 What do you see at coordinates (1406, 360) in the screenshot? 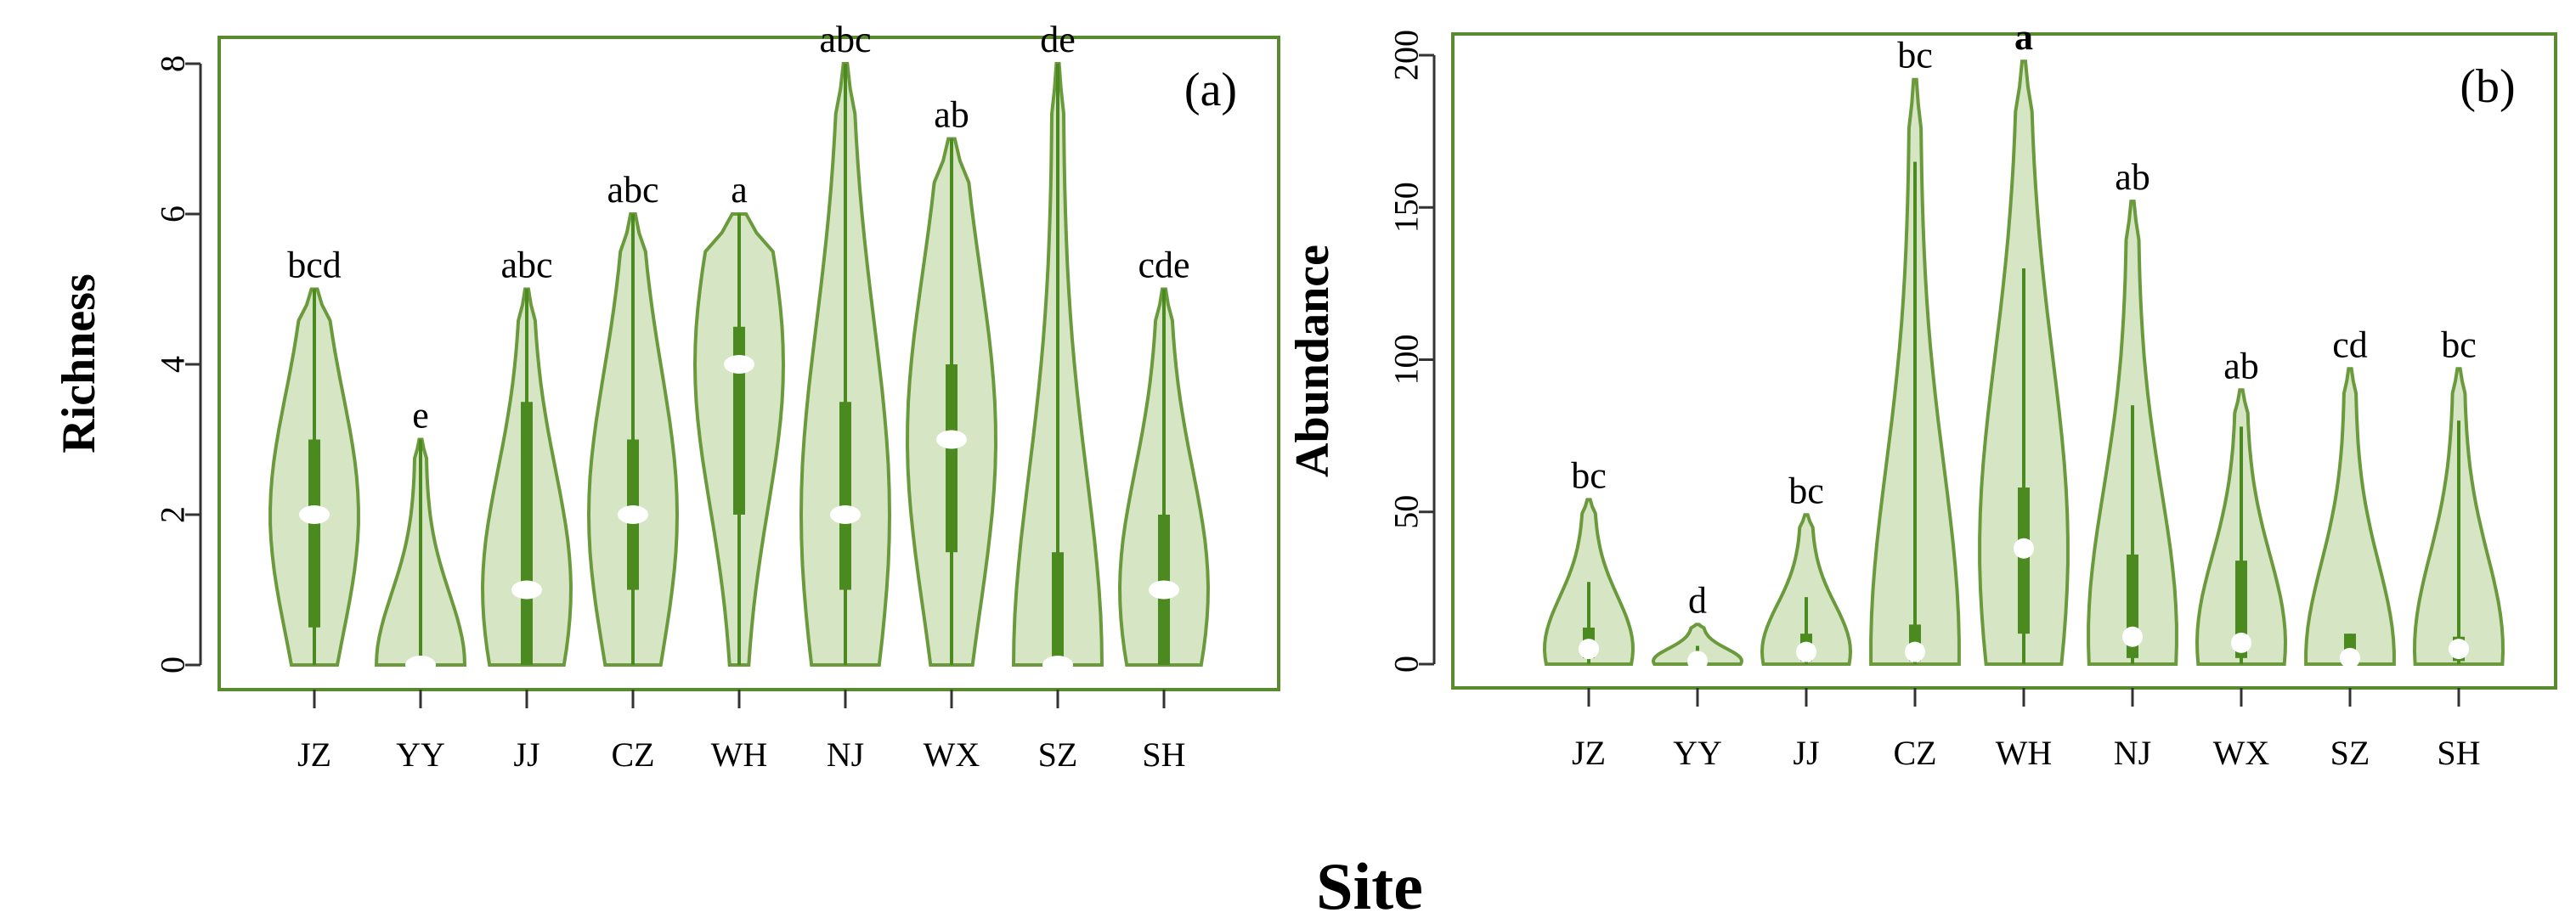
I see `y-tick-label: 100` at bounding box center [1406, 360].